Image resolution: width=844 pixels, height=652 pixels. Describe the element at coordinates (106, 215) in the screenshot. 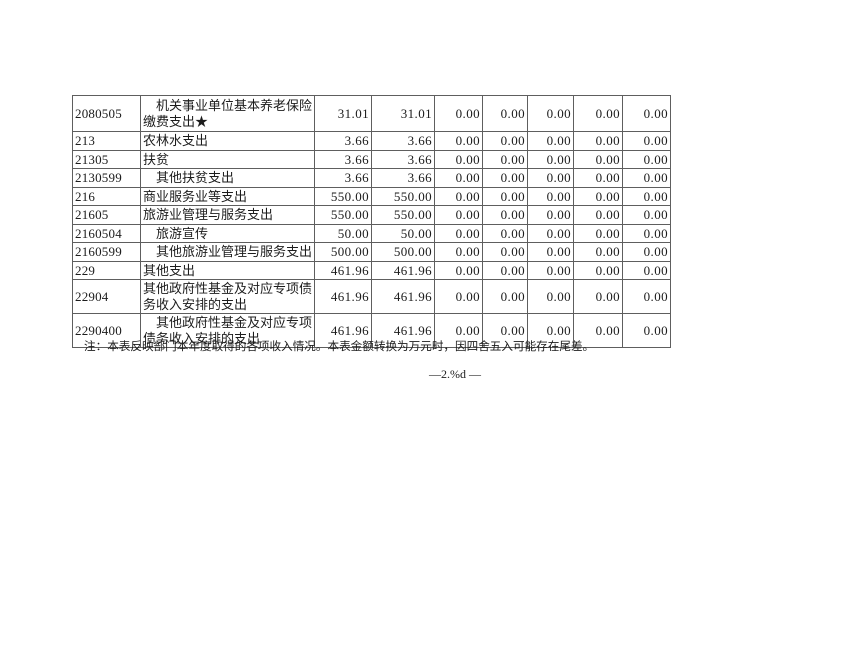

I see `row-code: 21605` at that location.